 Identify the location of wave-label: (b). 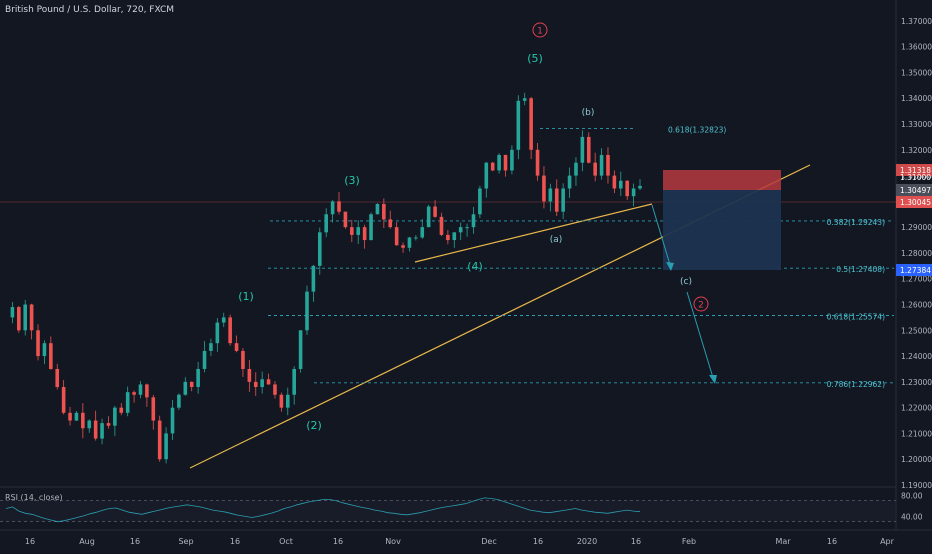
(588, 113).